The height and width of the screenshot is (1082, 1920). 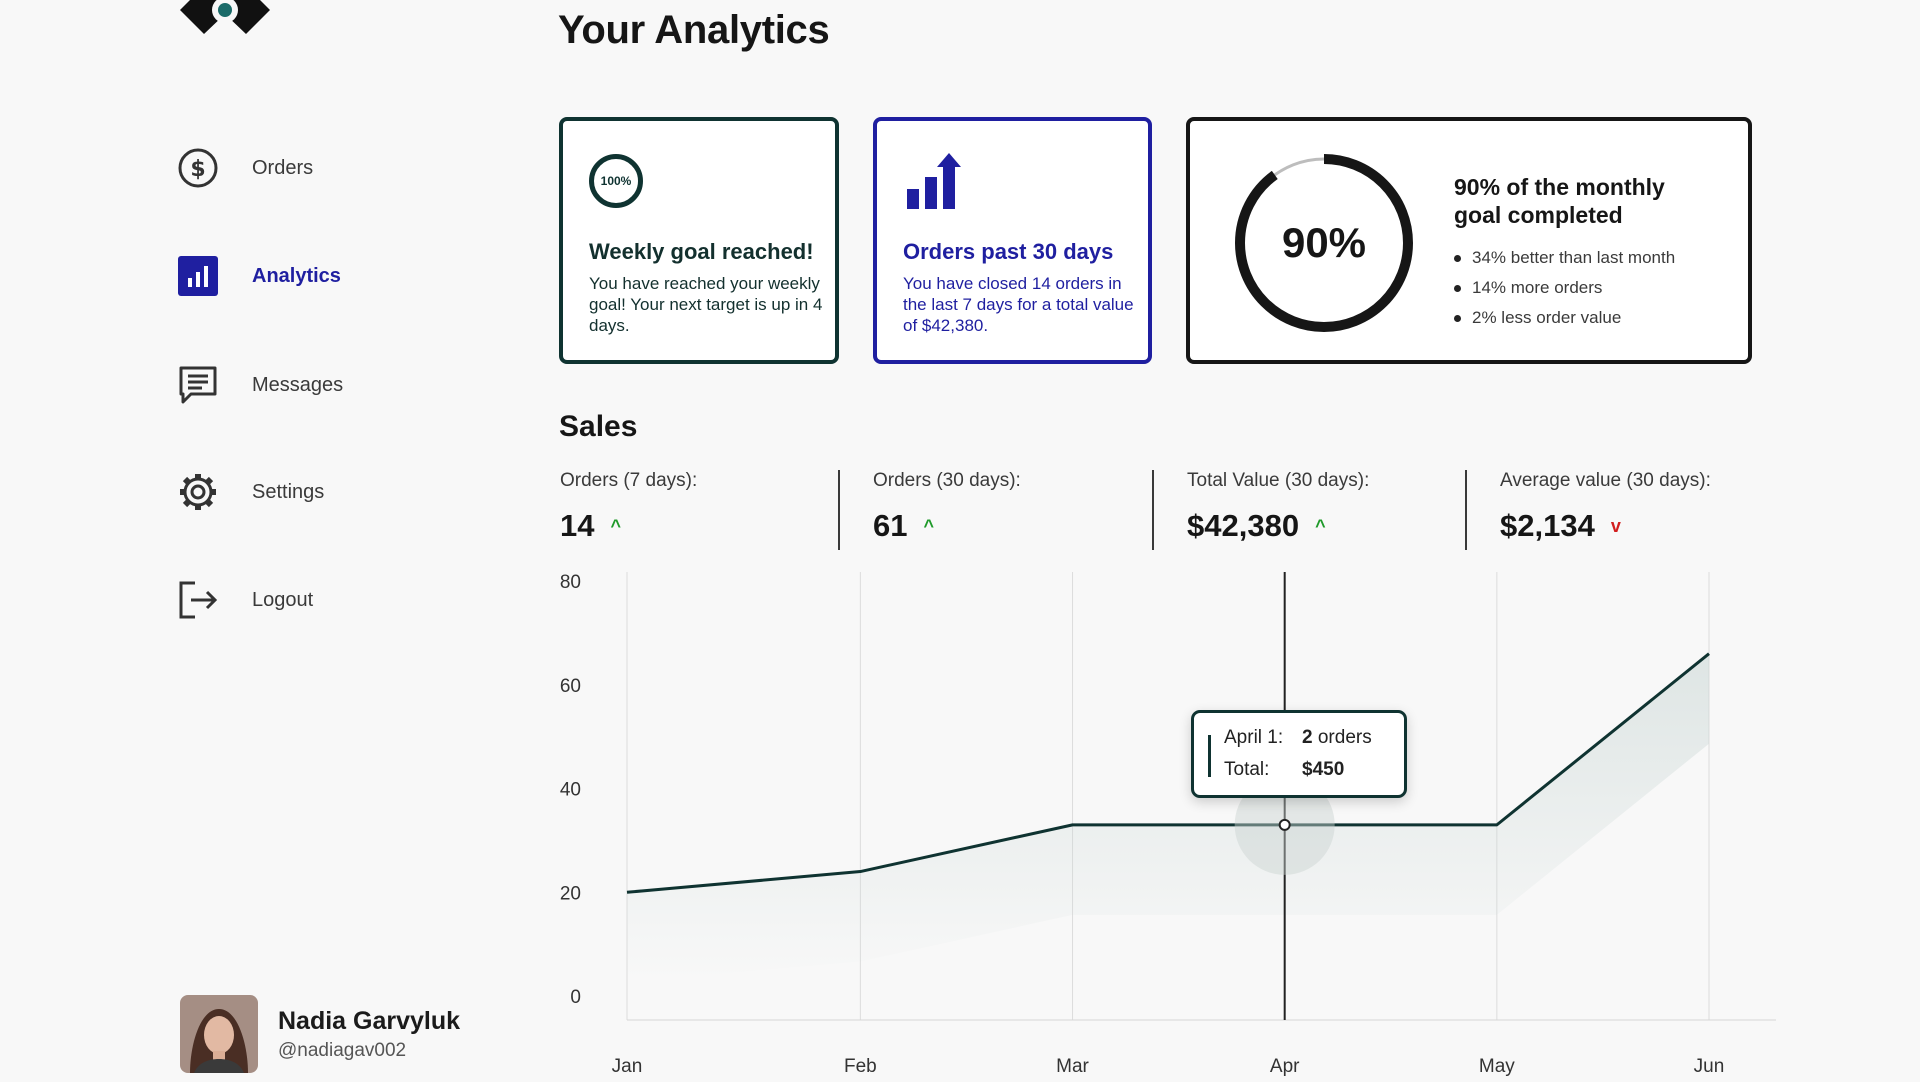 What do you see at coordinates (1284, 824) in the screenshot?
I see `highlight-point` at bounding box center [1284, 824].